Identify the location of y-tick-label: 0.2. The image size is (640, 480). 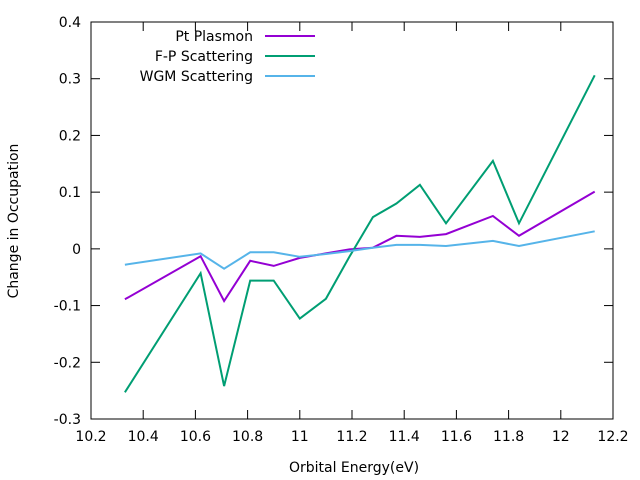
(70, 136).